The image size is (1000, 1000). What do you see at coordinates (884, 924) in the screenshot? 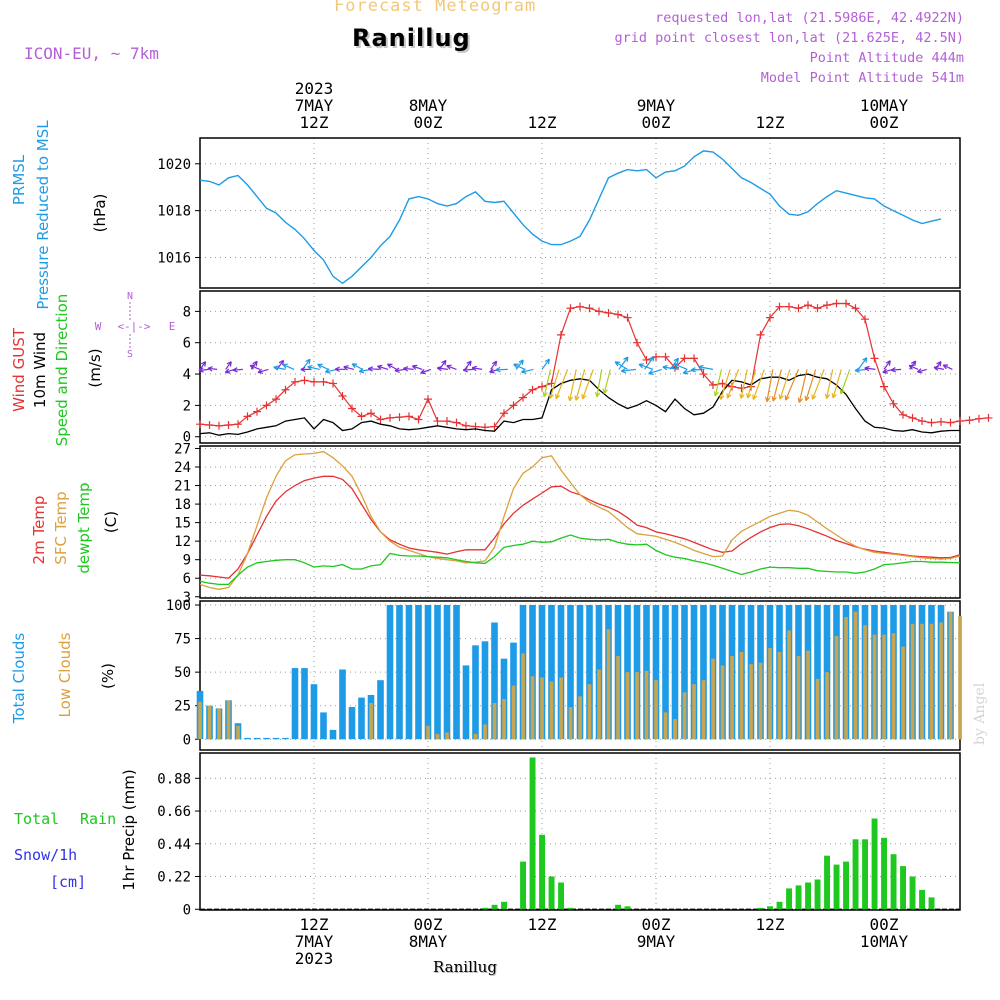
I see `bottom-time-label: 00Z` at bounding box center [884, 924].